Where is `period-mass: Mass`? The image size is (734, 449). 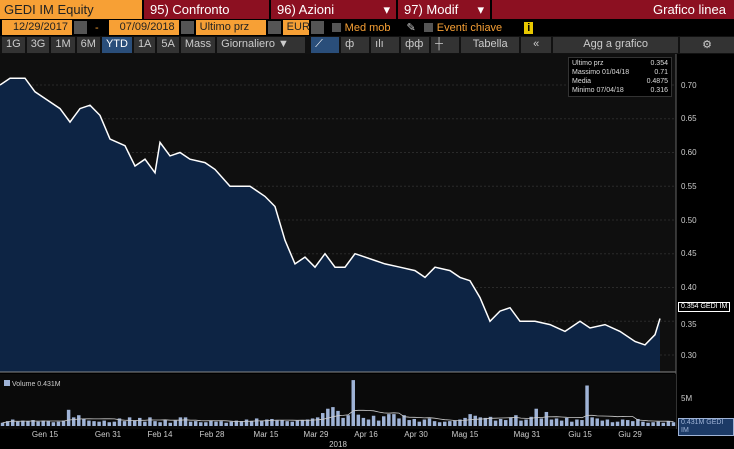
period-mass: Mass is located at coordinates (198, 45).